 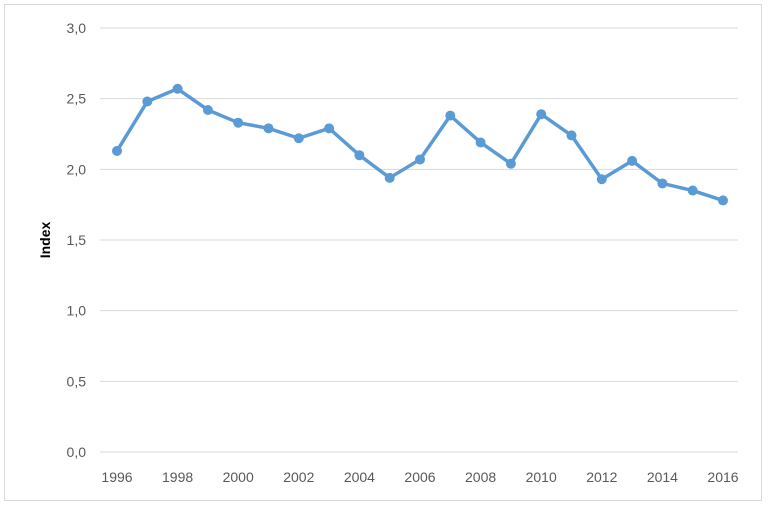 What do you see at coordinates (77, 28) in the screenshot?
I see `y-tick-label: 3,0` at bounding box center [77, 28].